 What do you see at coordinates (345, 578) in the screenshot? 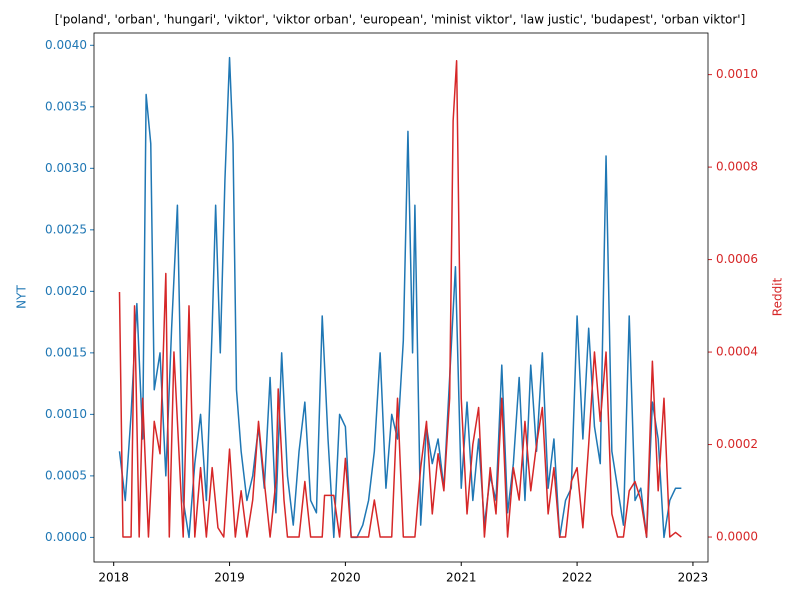
I see `x-tick-label: 2020` at bounding box center [345, 578].